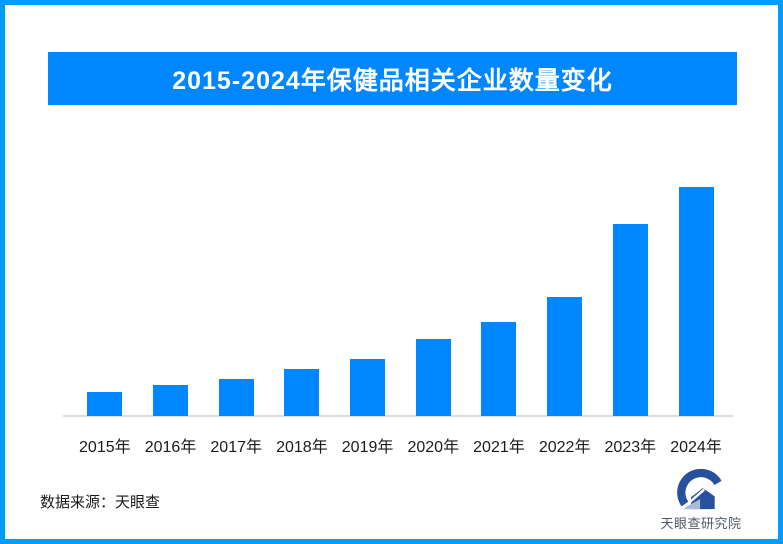 Image resolution: width=783 pixels, height=544 pixels. Describe the element at coordinates (105, 404) in the screenshot. I see `bar-2015年` at that location.